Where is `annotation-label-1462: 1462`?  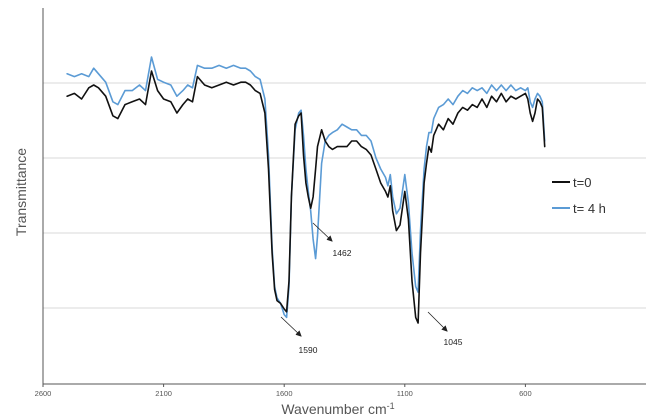 annotation-label-1462: 1462 is located at coordinates (342, 253).